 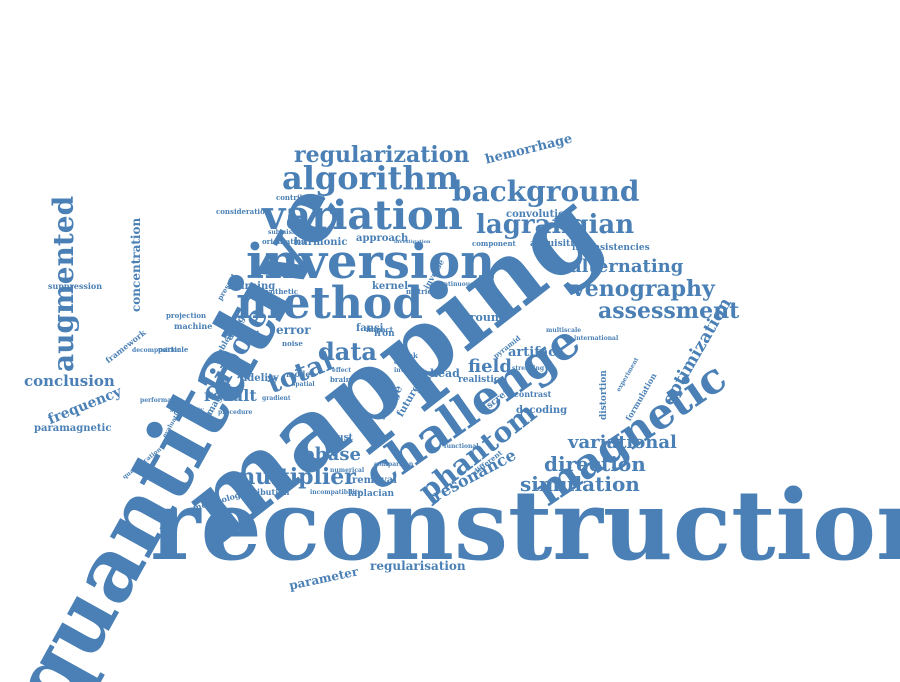 I want to click on word-decoding: decoding, so click(x=542, y=410).